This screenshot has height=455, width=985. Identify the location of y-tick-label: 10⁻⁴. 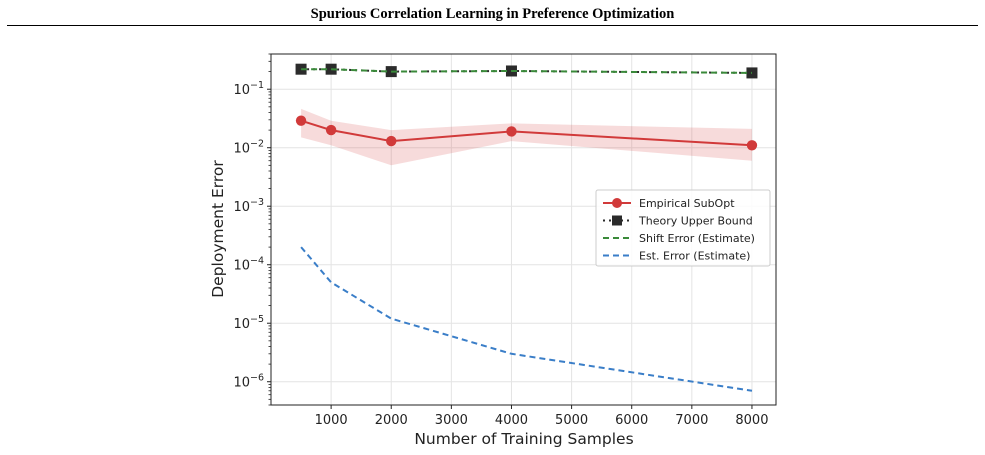
(248, 265).